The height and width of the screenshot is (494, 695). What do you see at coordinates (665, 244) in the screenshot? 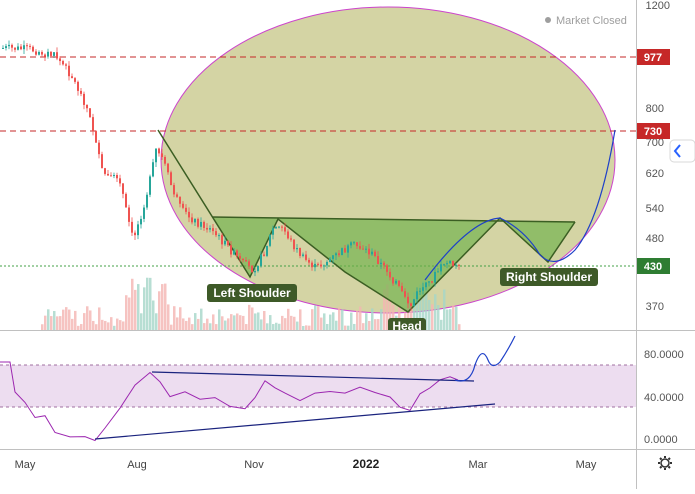
I see `price-axis: 1200 800 700 620 540 480 370 977 730 430` at bounding box center [665, 244].